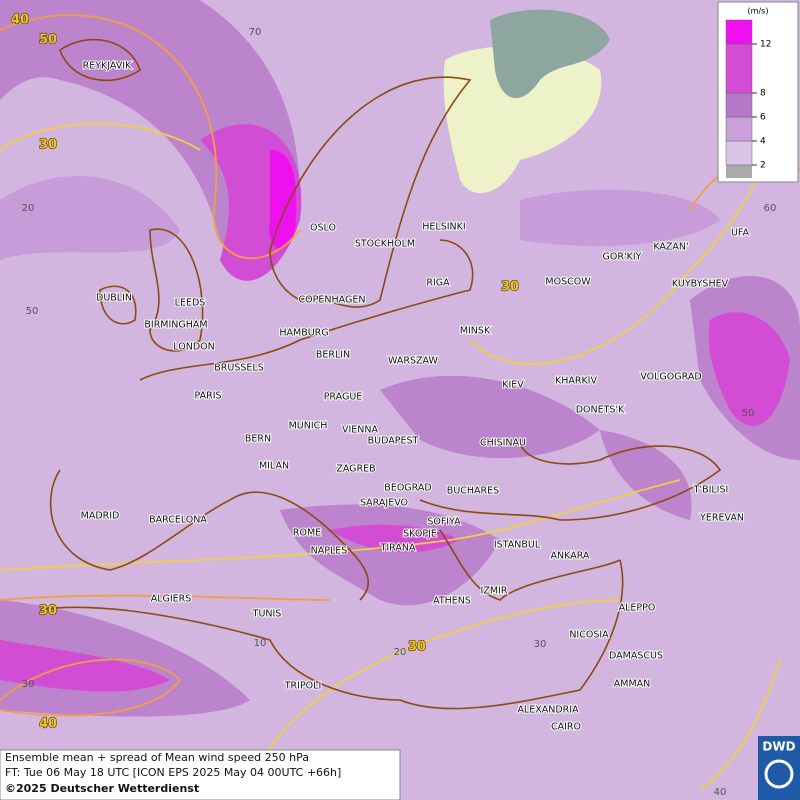 The image size is (800, 800). I want to click on city-label: ISTANBUL, so click(517, 545).